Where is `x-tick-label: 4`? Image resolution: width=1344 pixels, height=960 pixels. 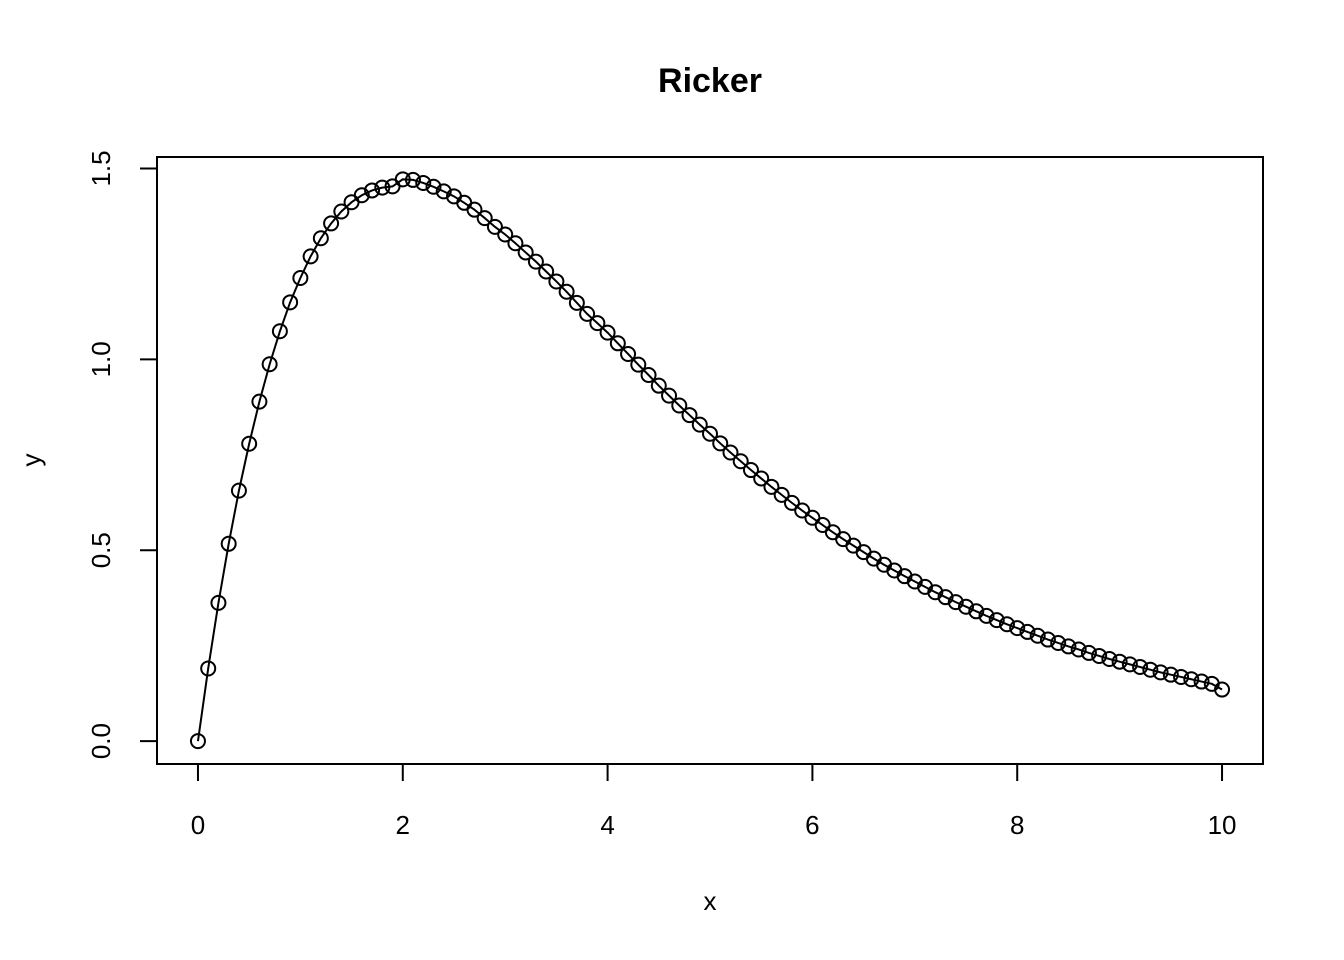 x-tick-label: 4 is located at coordinates (607, 825).